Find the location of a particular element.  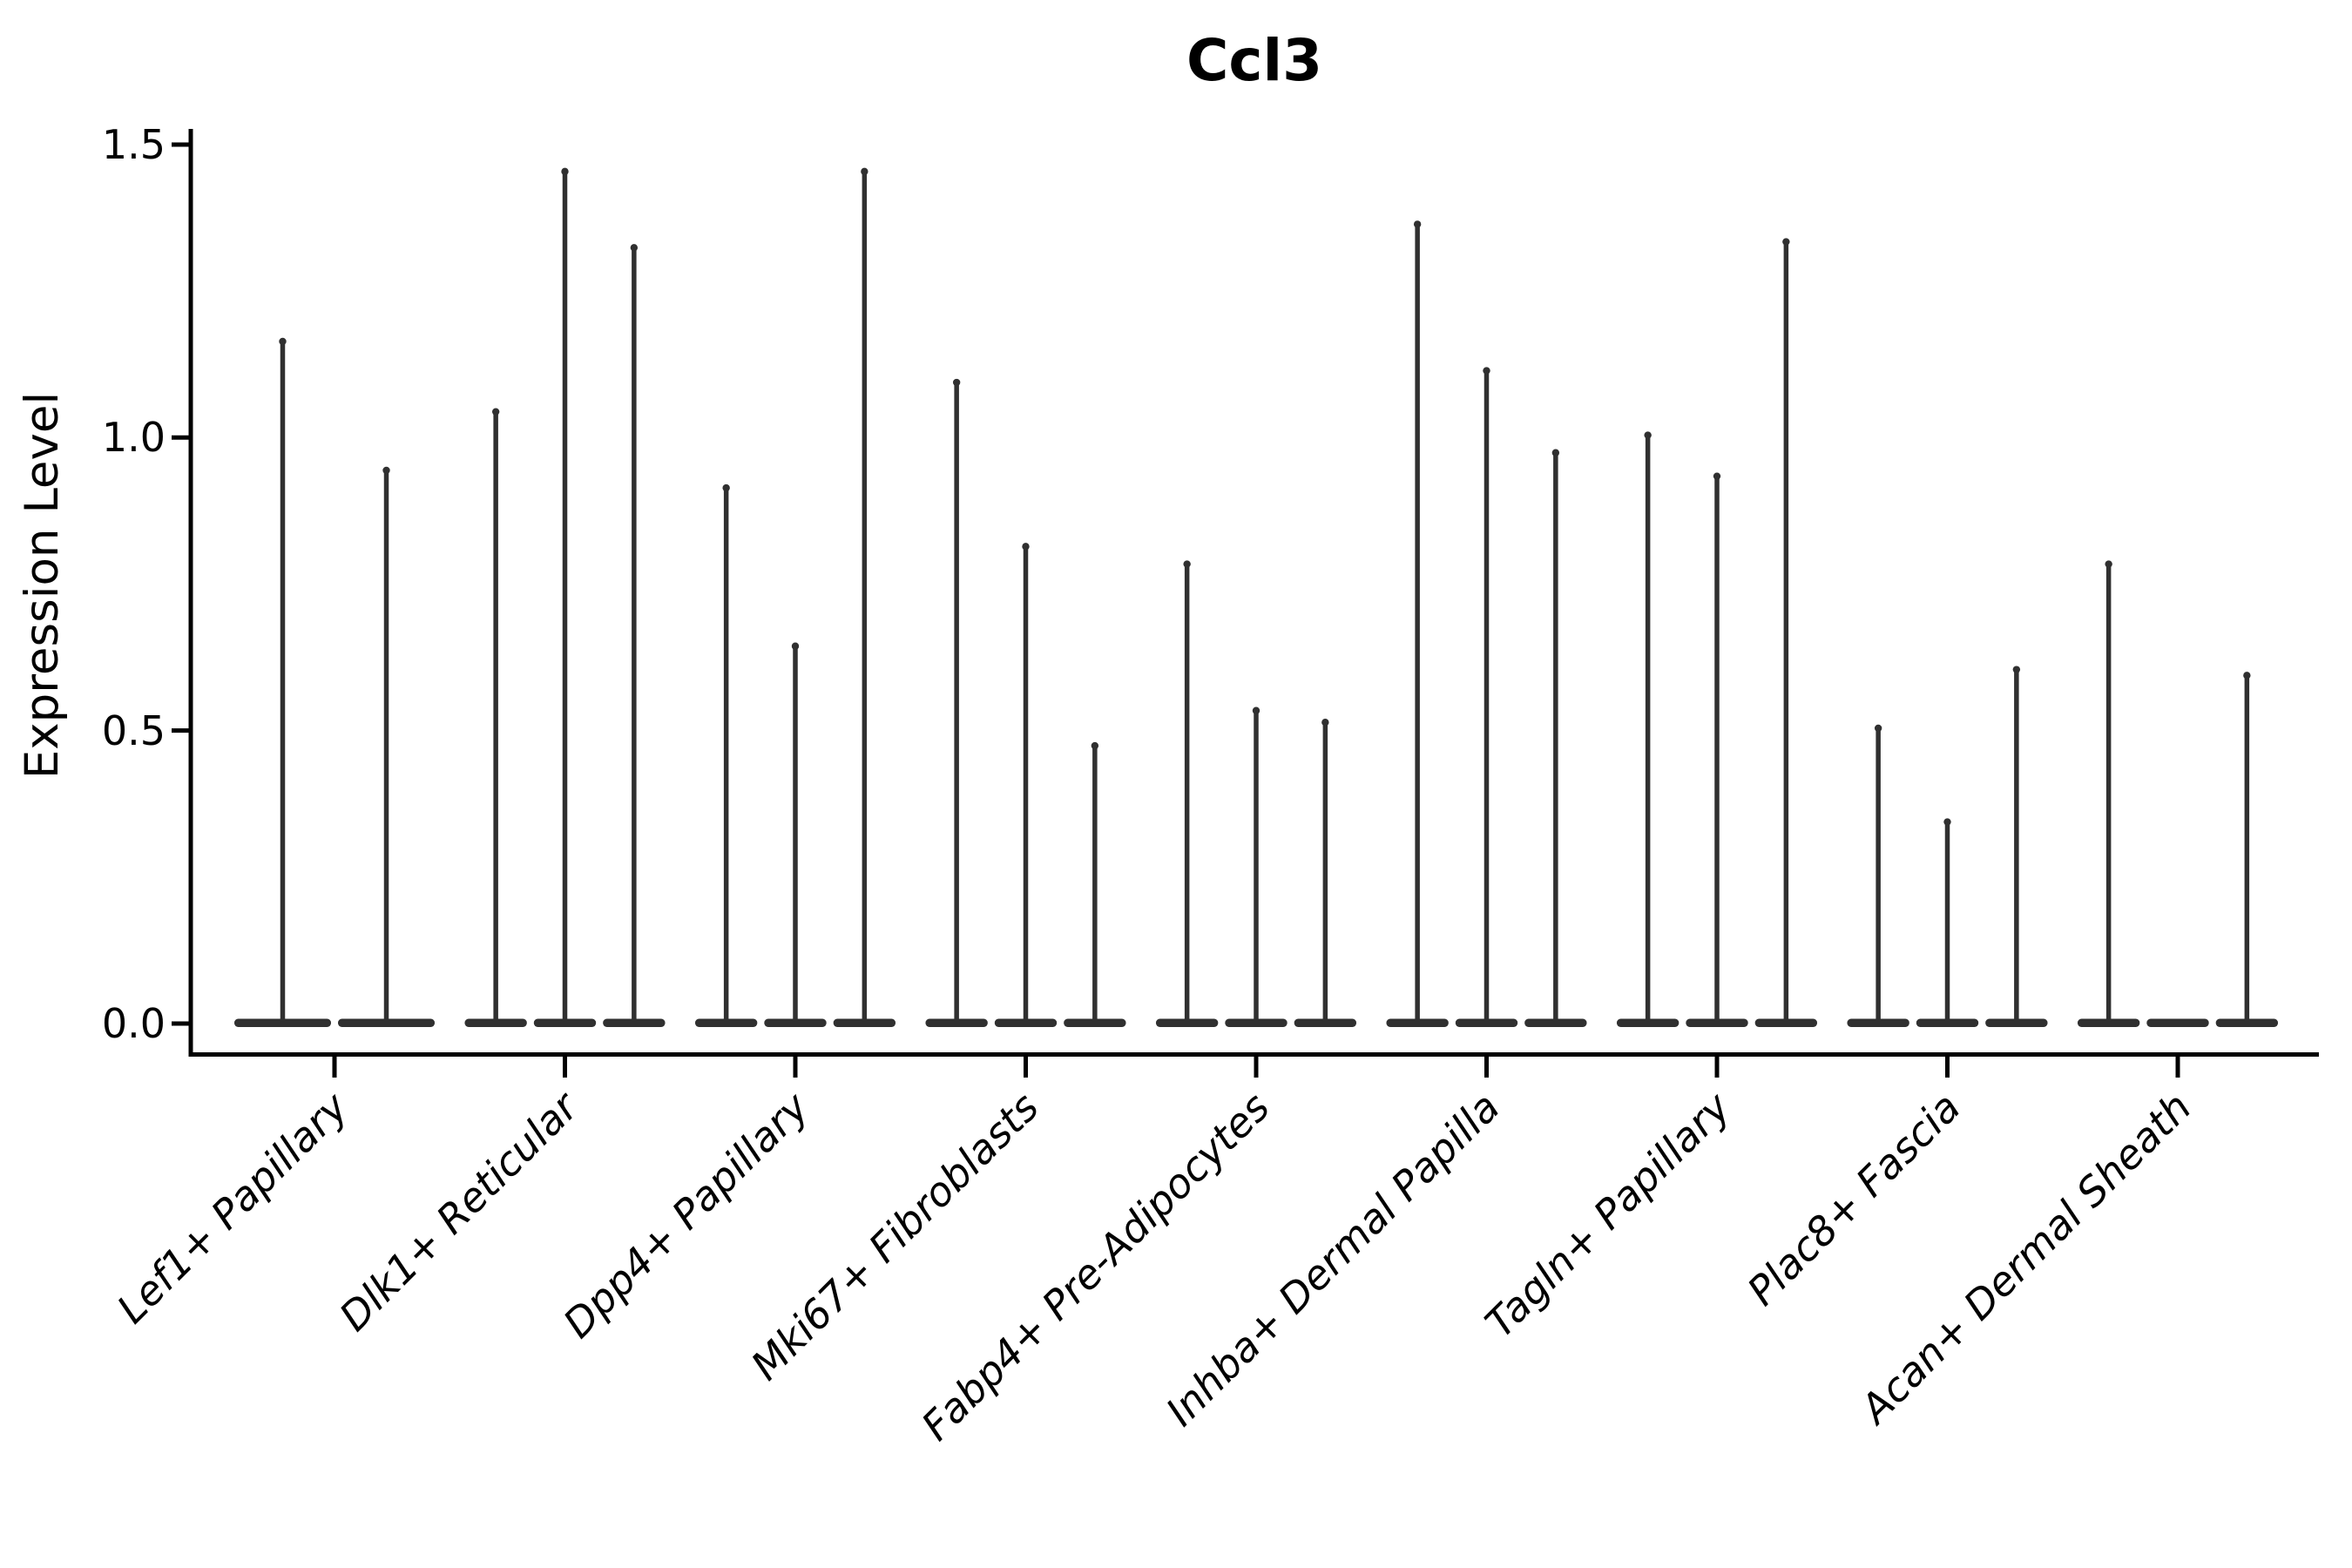

x-tick-label: Dpp4+ Papillary is located at coordinates (686, 1215).